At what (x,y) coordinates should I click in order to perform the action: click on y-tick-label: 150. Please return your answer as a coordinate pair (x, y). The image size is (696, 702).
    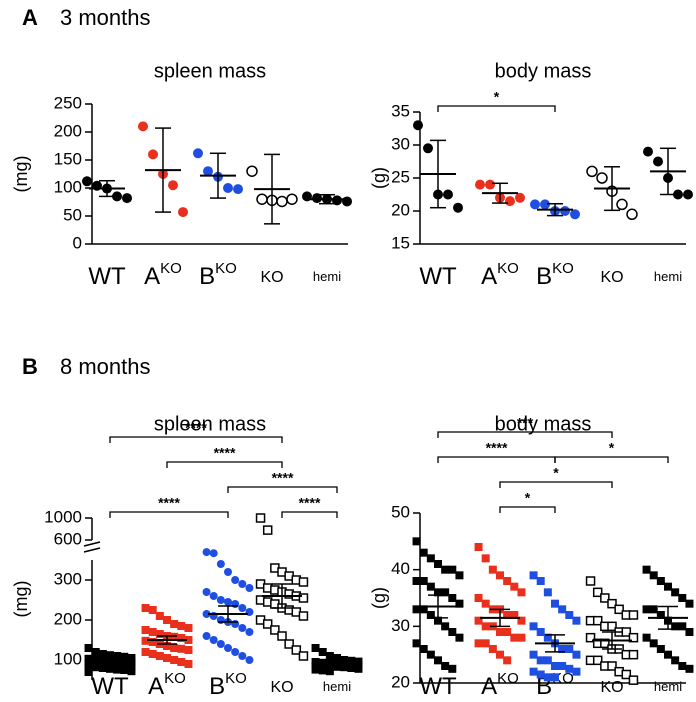
    Looking at the image, I should click on (68, 158).